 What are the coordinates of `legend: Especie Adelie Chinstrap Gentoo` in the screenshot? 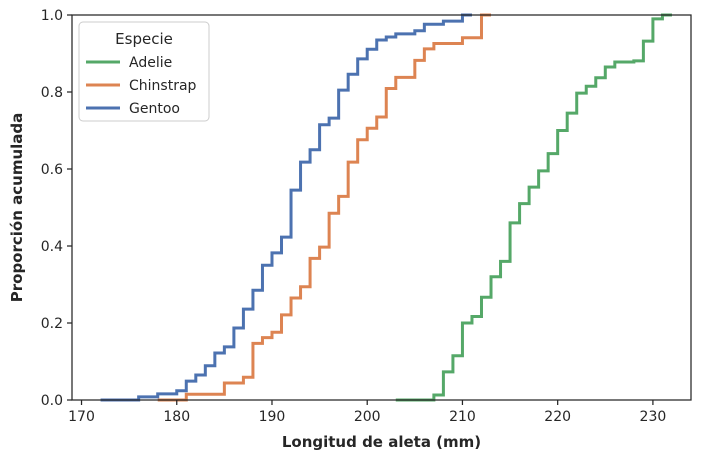 It's located at (144, 71).